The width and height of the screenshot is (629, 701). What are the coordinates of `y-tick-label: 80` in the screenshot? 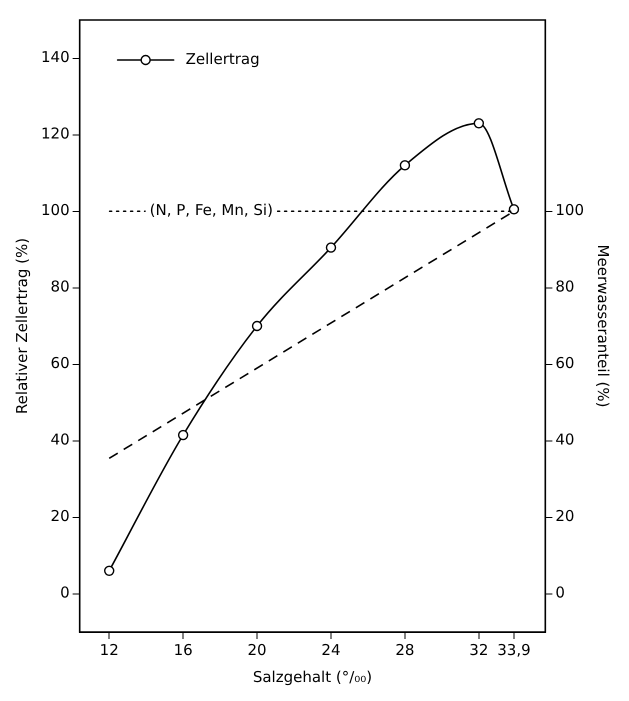 It's located at (60, 287).